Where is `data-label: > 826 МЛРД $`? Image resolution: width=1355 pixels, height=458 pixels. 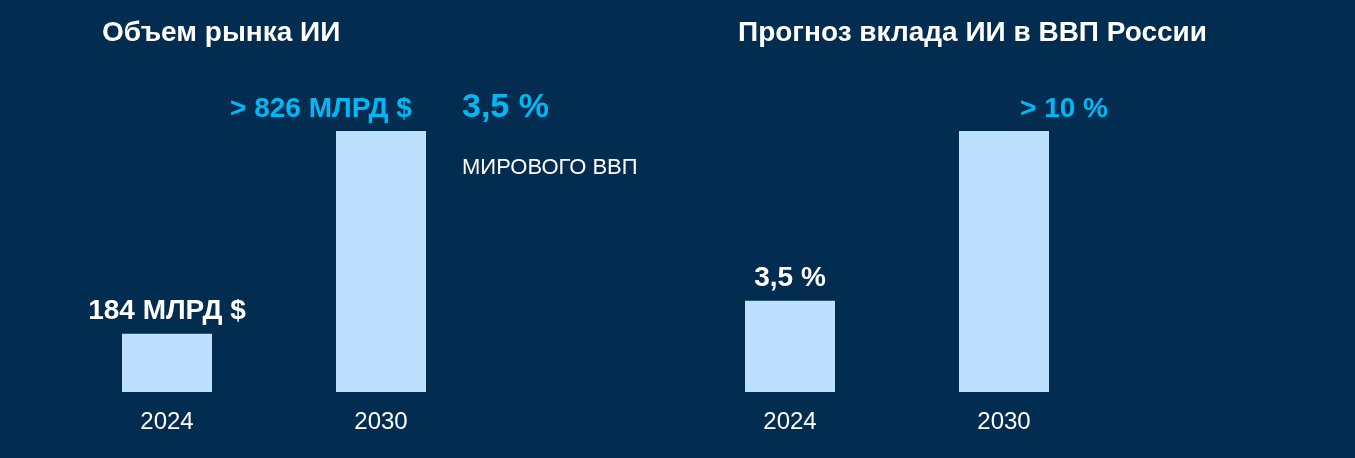 data-label: > 826 МЛРД $ is located at coordinates (321, 107).